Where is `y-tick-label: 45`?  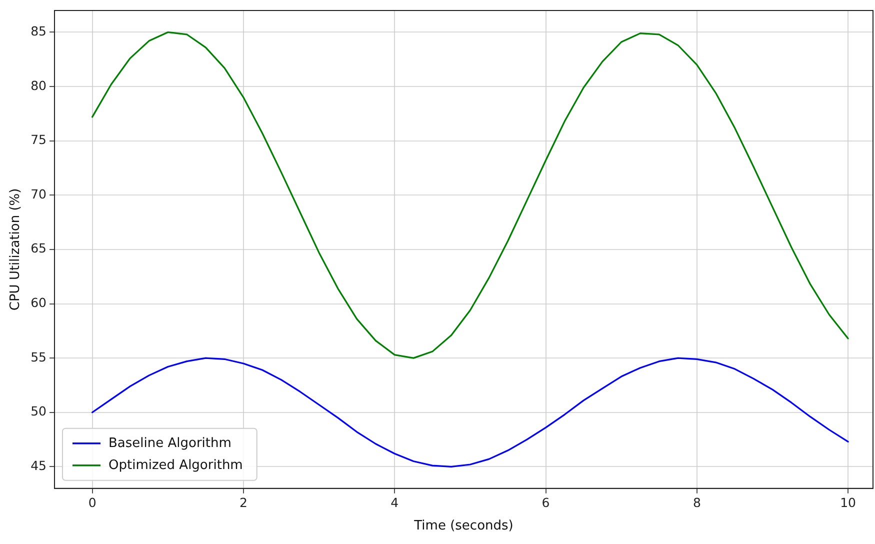 y-tick-label: 45 is located at coordinates (38, 465).